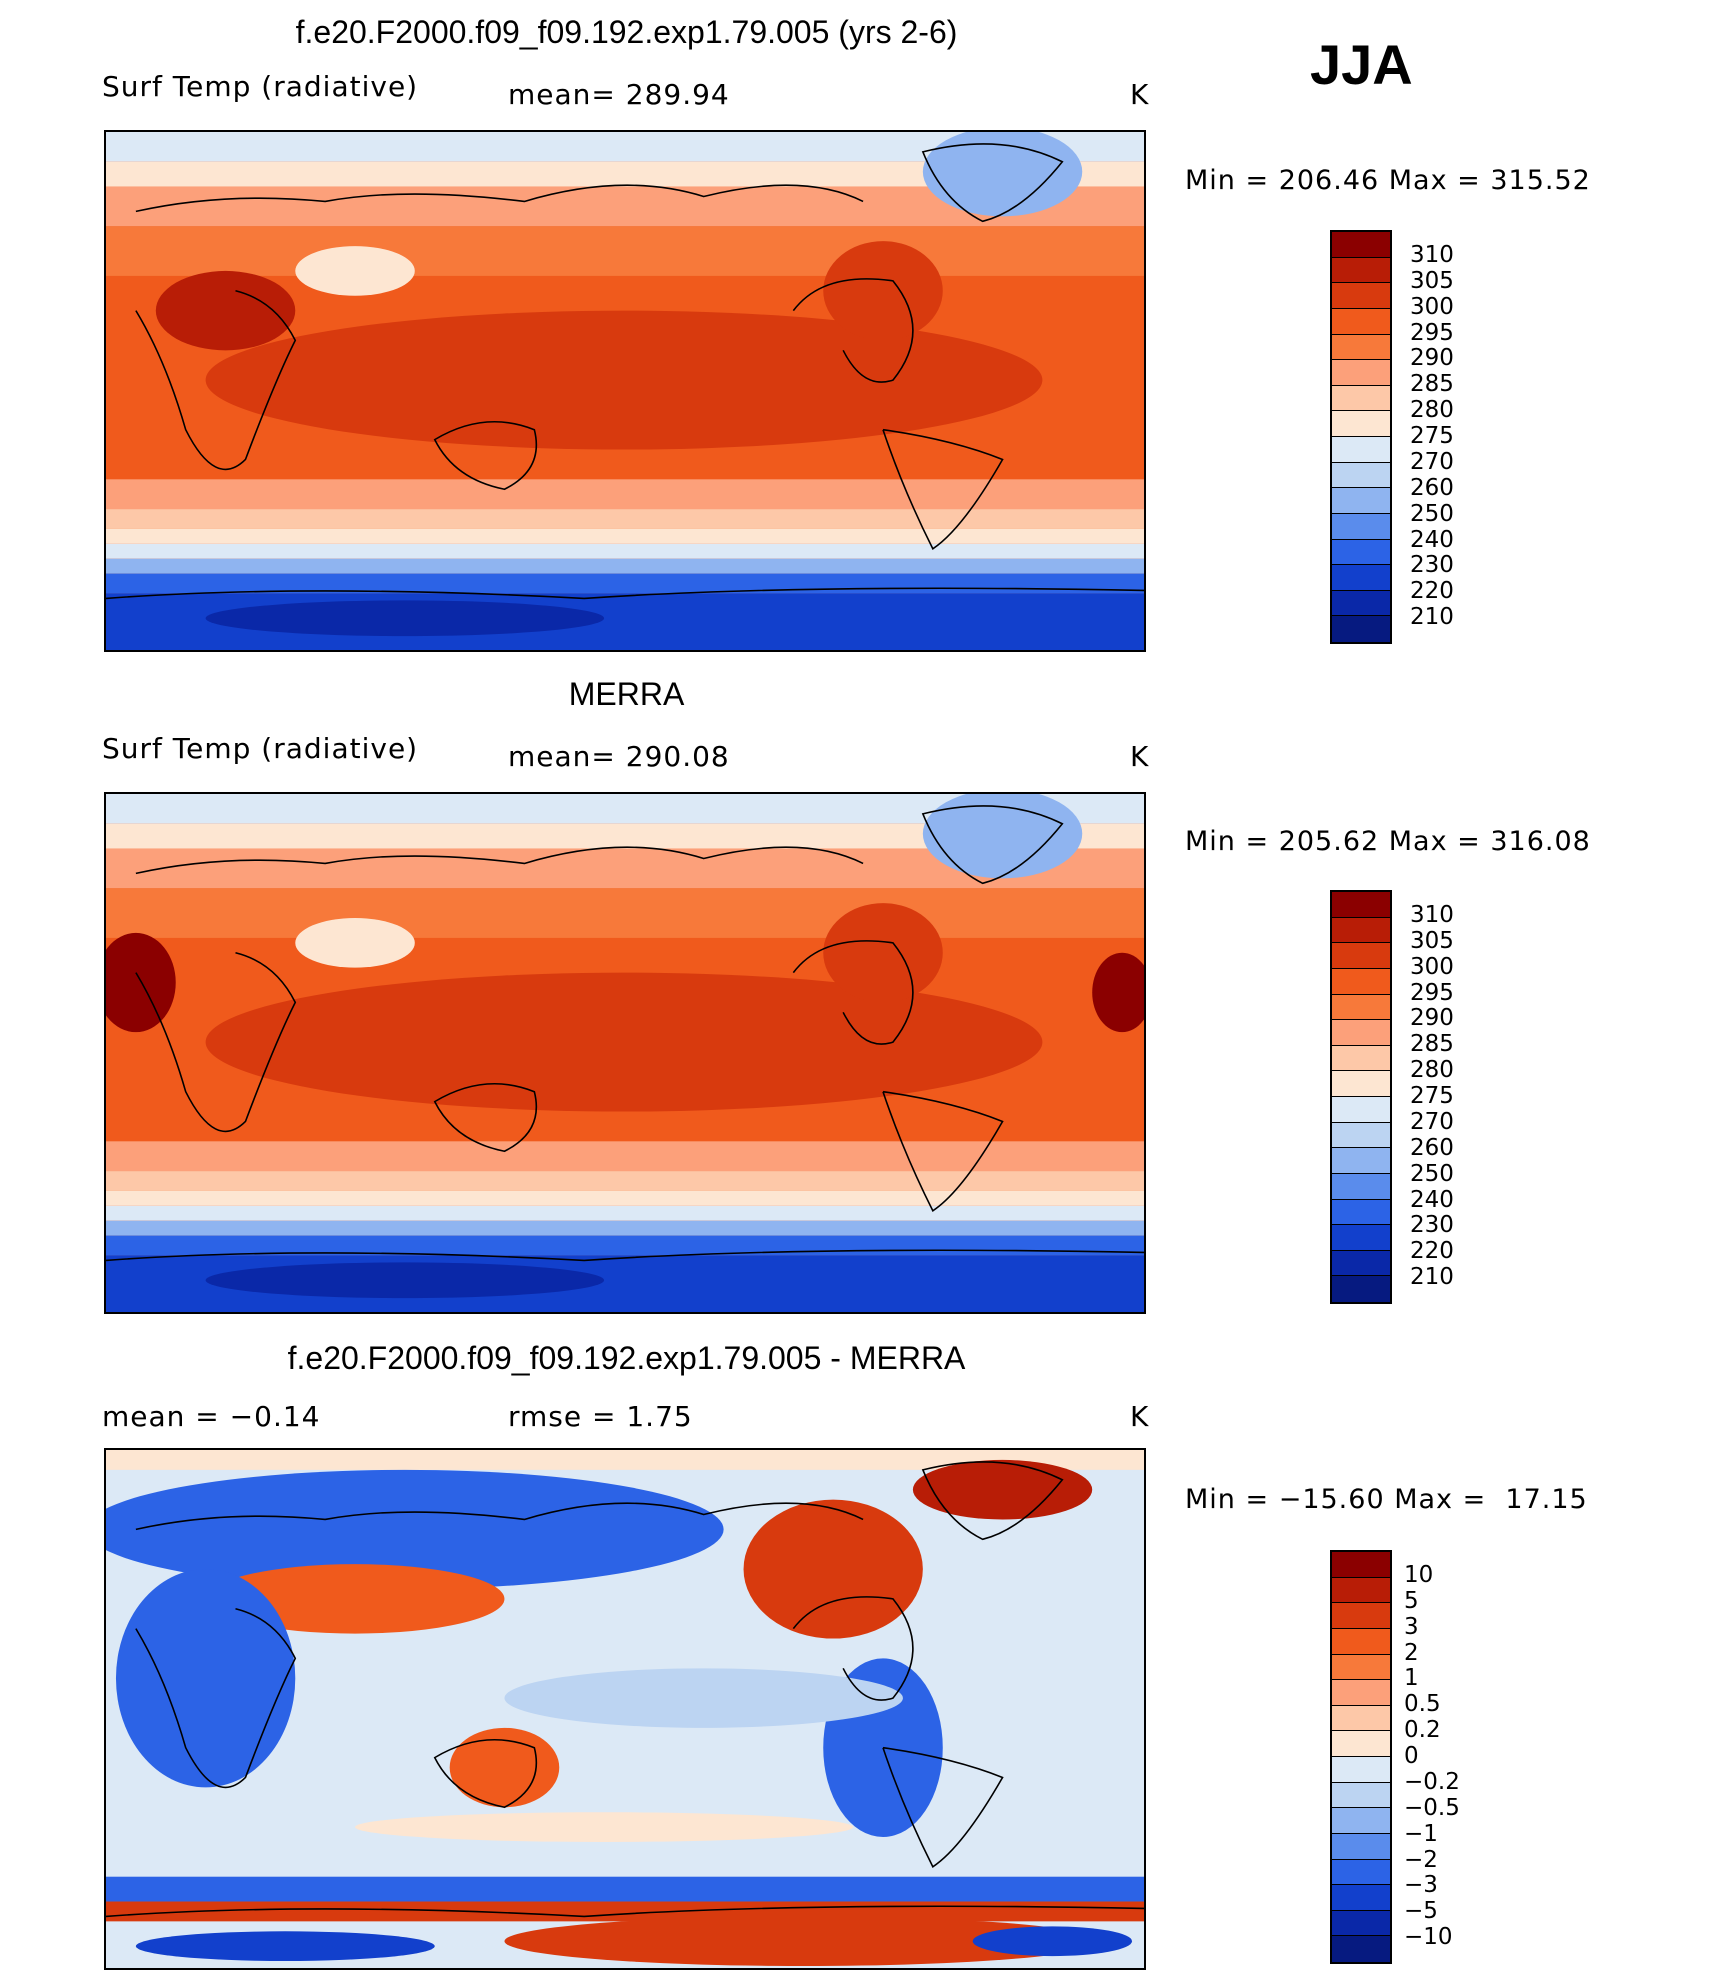 The width and height of the screenshot is (1710, 1974). What do you see at coordinates (1419, 1574) in the screenshot?
I see `colorbar-tick-label: 10` at bounding box center [1419, 1574].